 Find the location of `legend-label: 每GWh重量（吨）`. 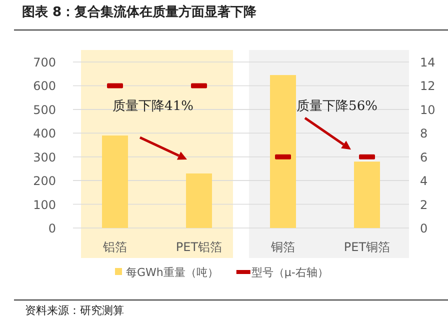

legend-label: 每GWh重量（吨） is located at coordinates (172, 272).